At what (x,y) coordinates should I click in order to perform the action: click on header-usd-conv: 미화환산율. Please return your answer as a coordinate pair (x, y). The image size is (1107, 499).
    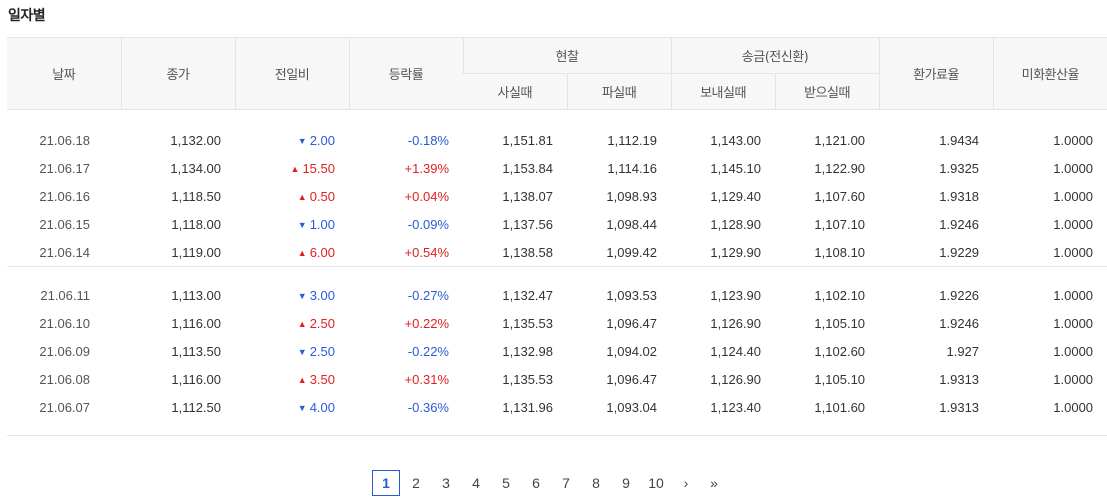
    Looking at the image, I should click on (1049, 73).